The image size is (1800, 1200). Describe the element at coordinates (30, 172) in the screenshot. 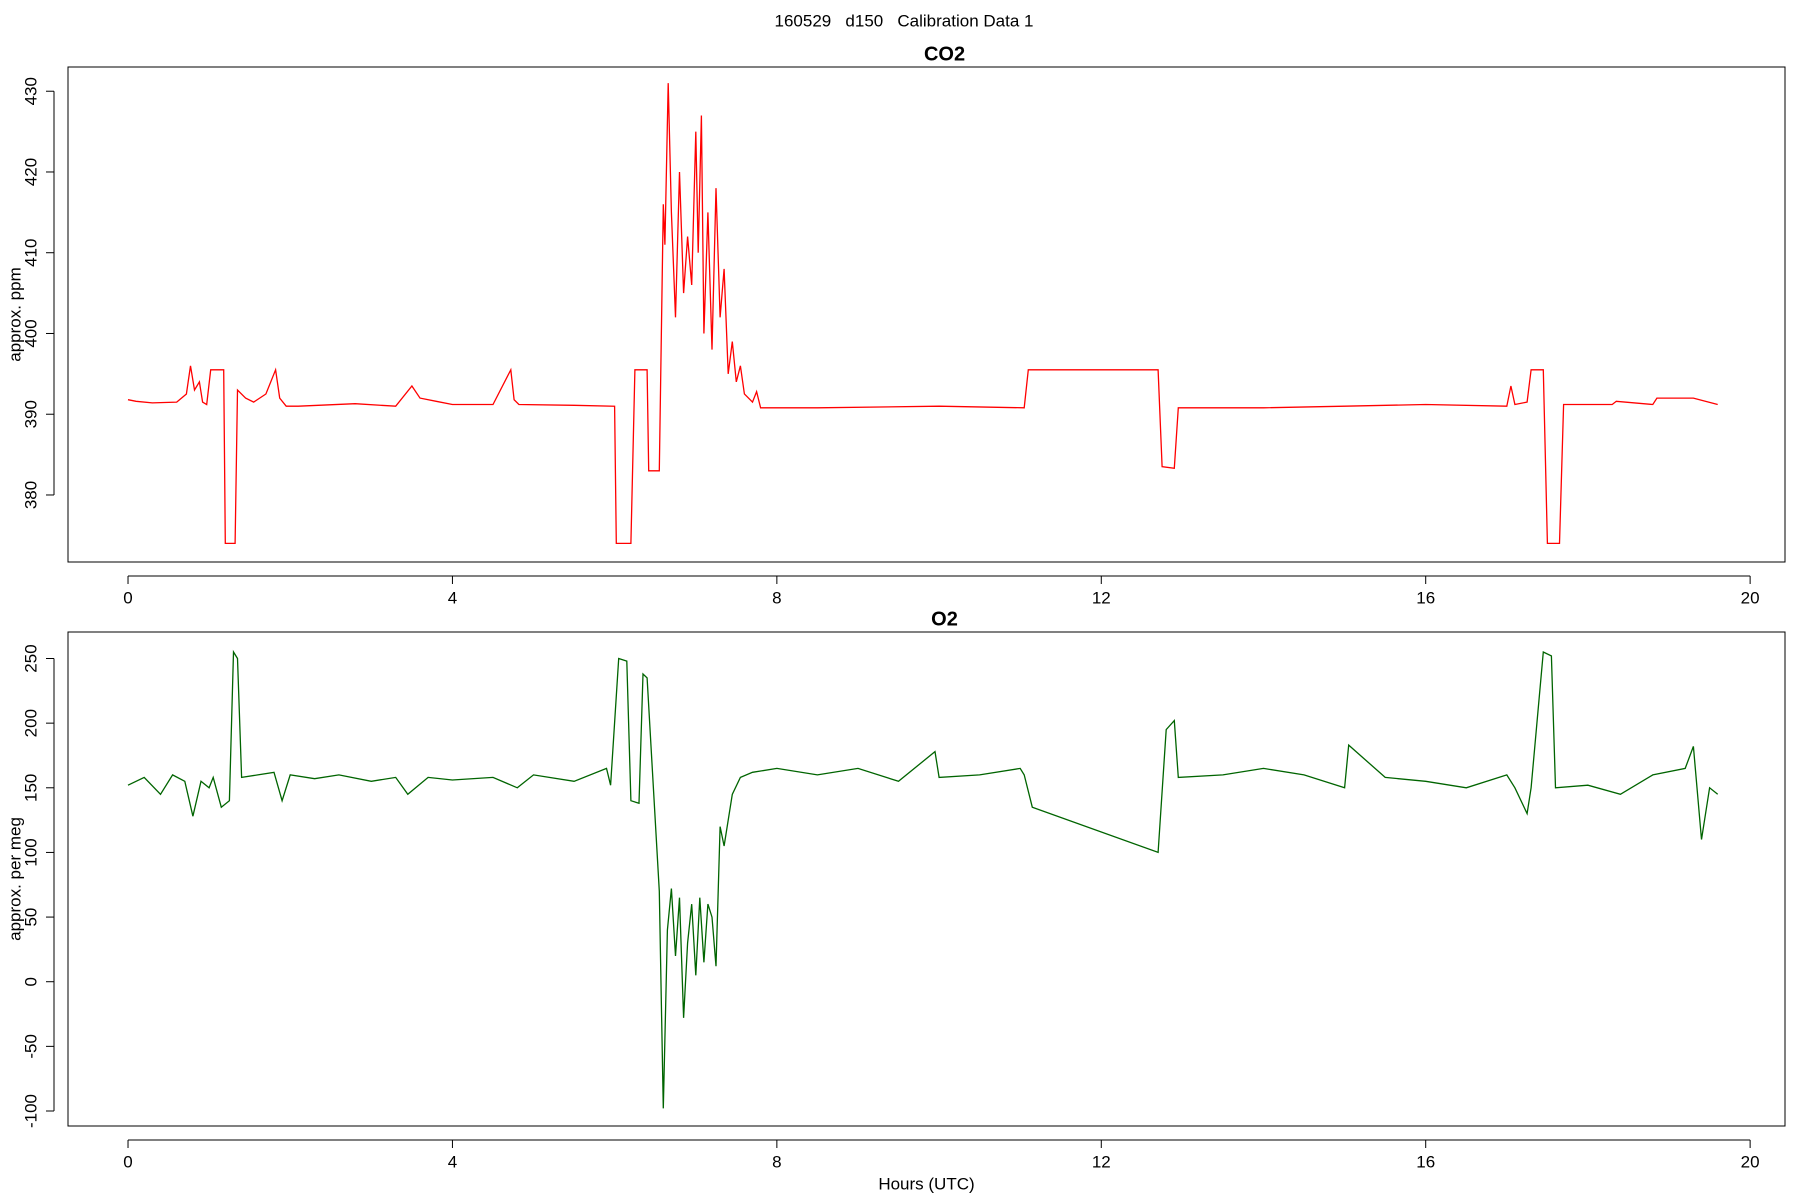

I see `y-tick-label: 420` at that location.